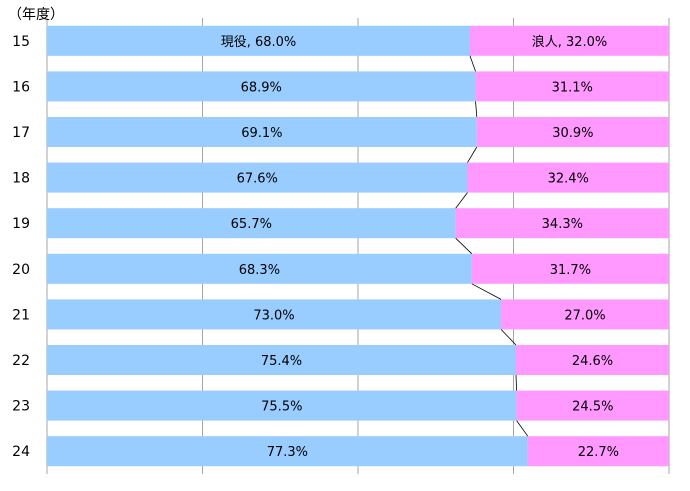 The image size is (690, 491). Describe the element at coordinates (21, 42) in the screenshot. I see `category-label-15: 15` at that location.